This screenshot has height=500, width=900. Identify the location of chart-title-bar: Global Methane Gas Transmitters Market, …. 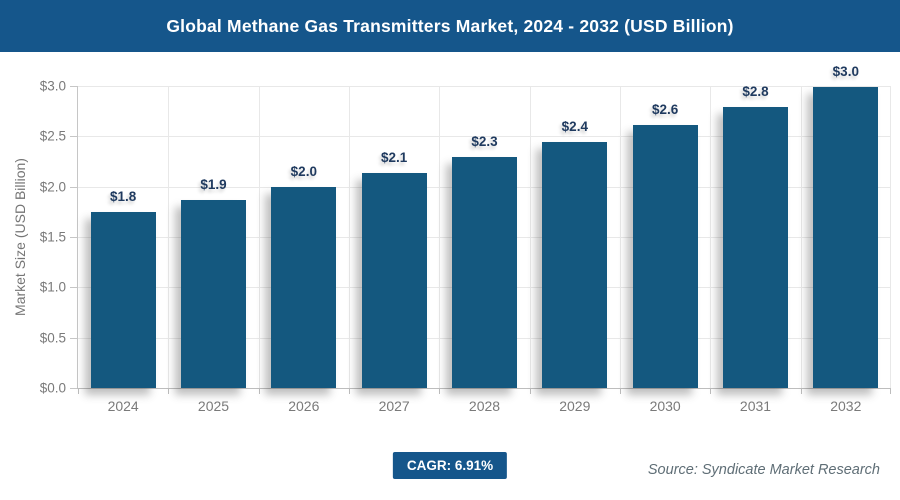
(450, 26).